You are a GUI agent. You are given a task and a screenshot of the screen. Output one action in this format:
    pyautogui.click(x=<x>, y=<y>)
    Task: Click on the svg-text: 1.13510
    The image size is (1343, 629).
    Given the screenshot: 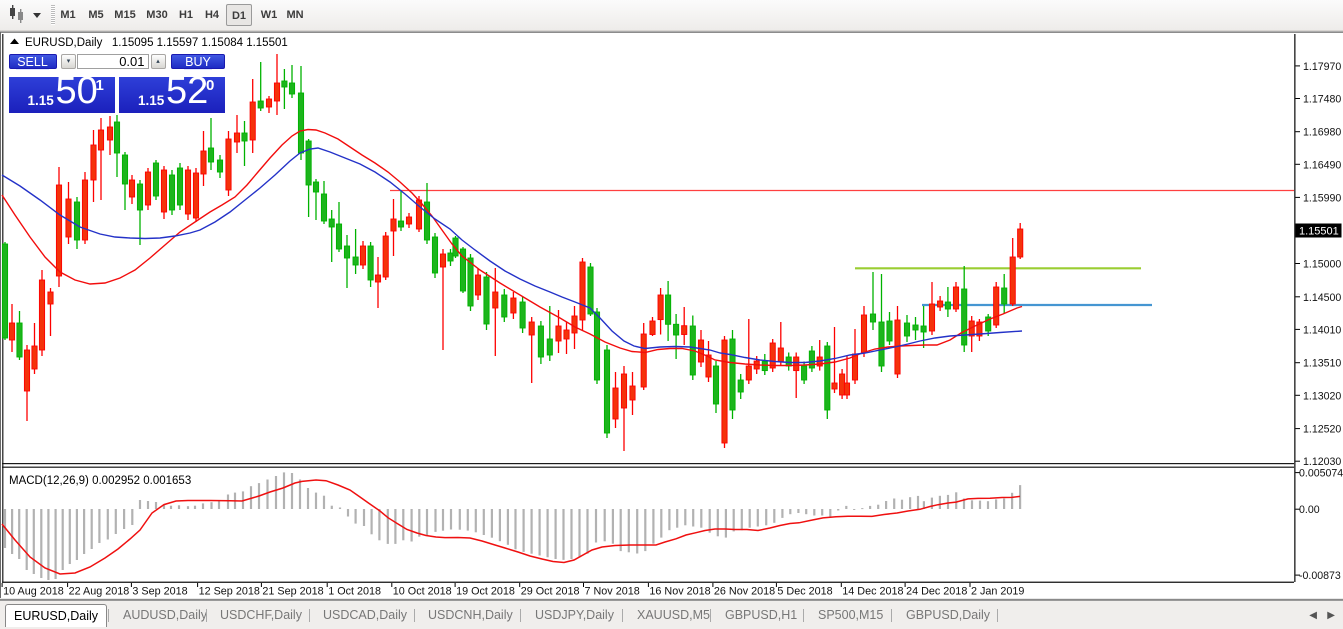 What is the action you would take?
    pyautogui.click(x=1322, y=364)
    